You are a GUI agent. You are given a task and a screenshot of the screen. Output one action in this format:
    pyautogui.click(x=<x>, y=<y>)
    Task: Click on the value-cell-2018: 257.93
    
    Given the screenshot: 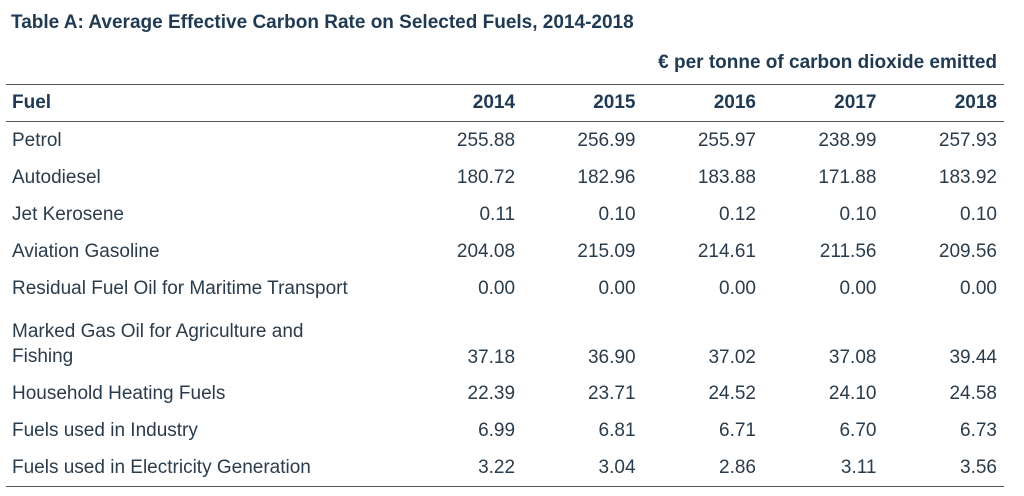 What is the action you would take?
    pyautogui.click(x=967, y=140)
    